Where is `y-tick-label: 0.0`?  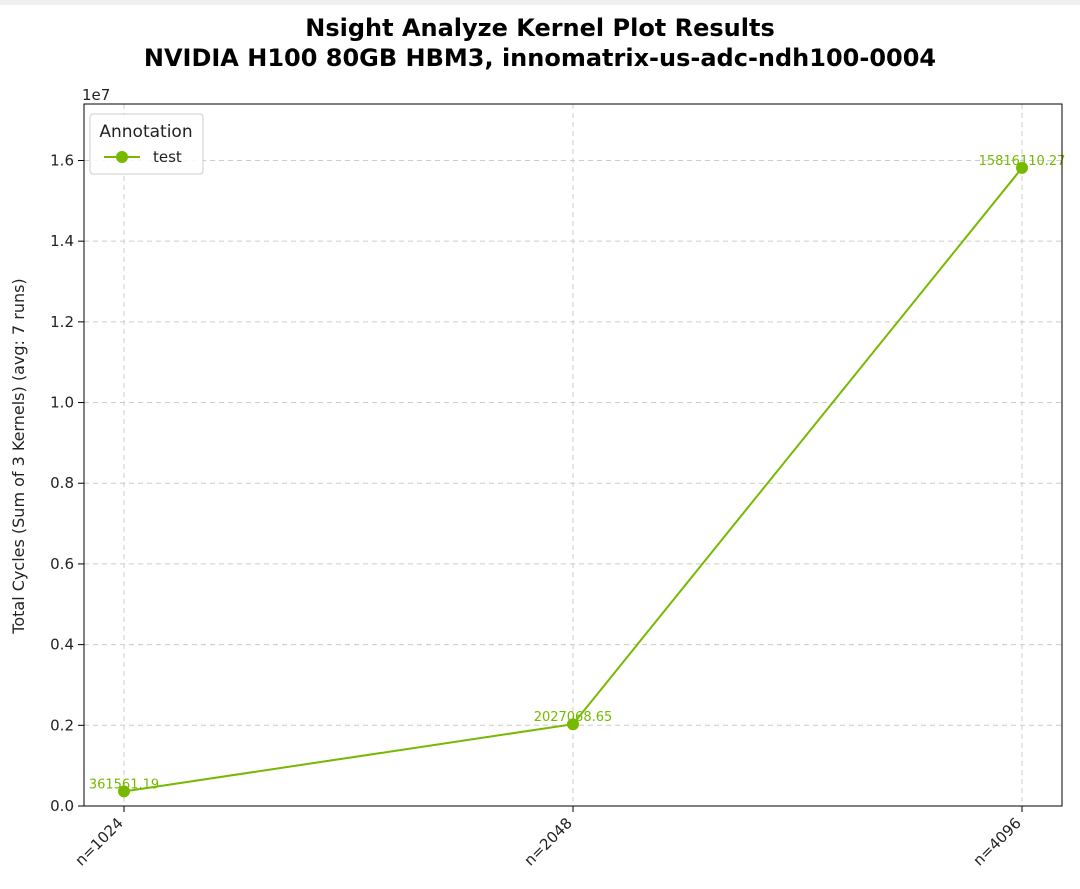 y-tick-label: 0.0 is located at coordinates (62, 806).